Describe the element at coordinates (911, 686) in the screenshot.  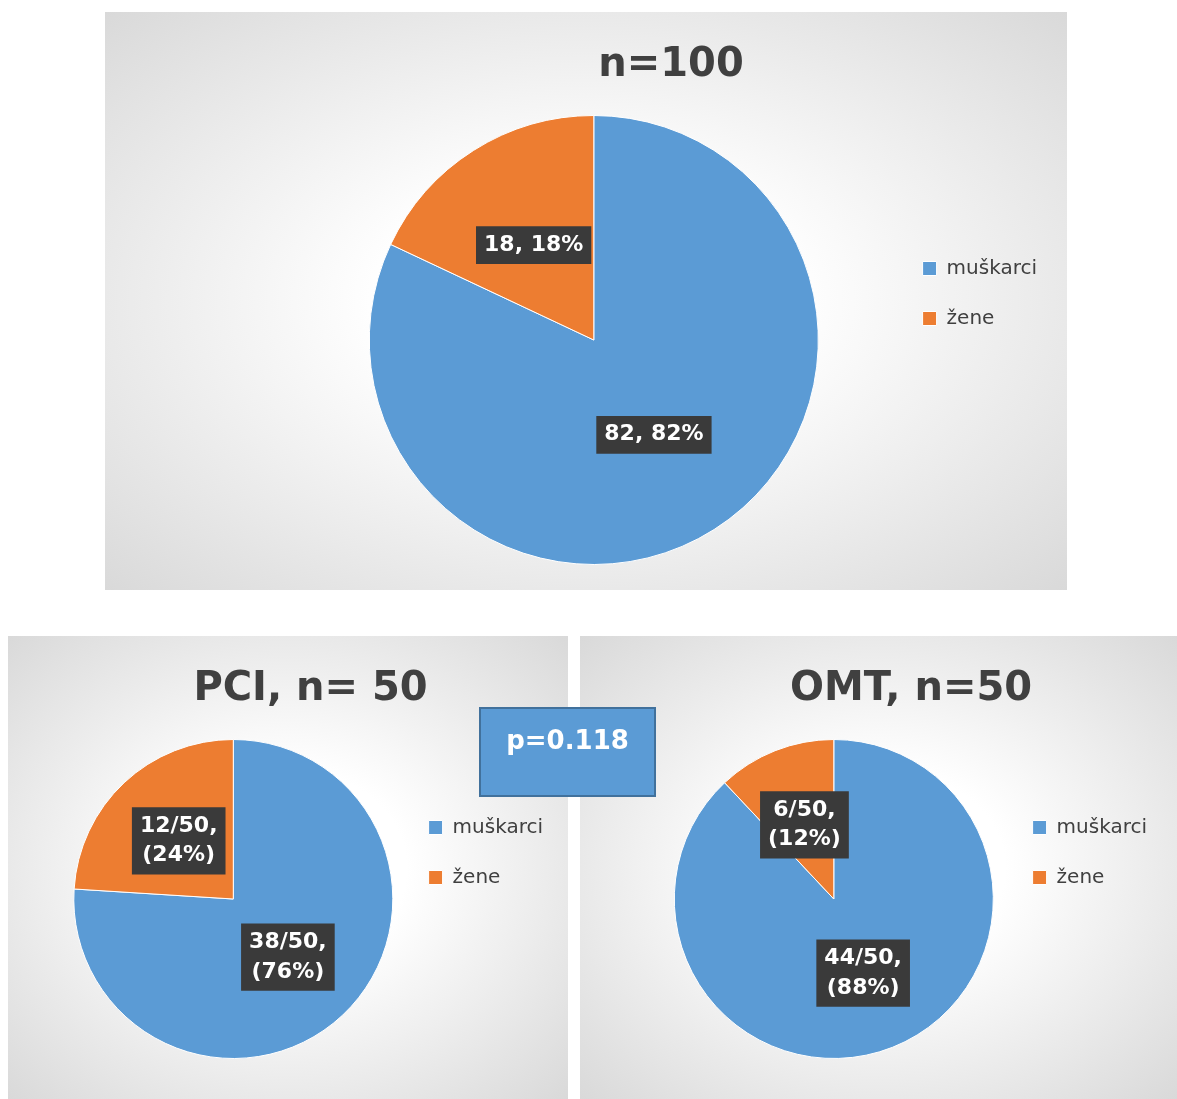
I see `chart-title: OMT, n=50` at that location.